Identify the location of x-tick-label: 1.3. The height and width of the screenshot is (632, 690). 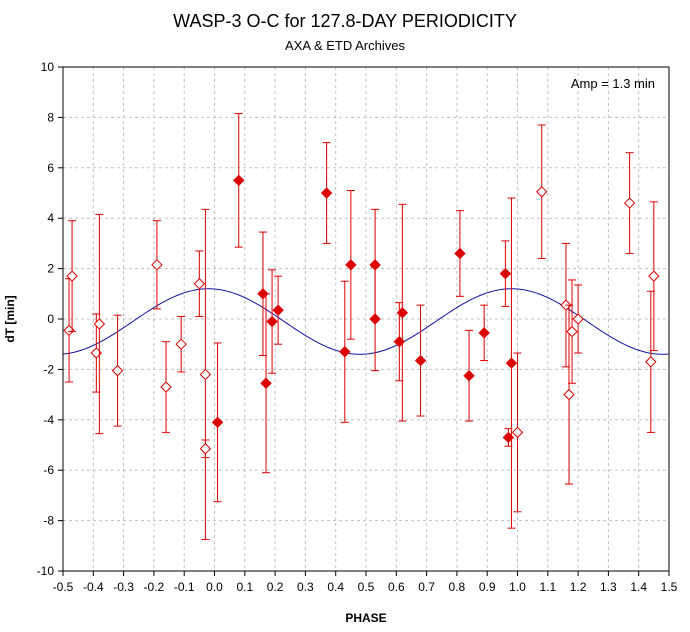
(608, 587).